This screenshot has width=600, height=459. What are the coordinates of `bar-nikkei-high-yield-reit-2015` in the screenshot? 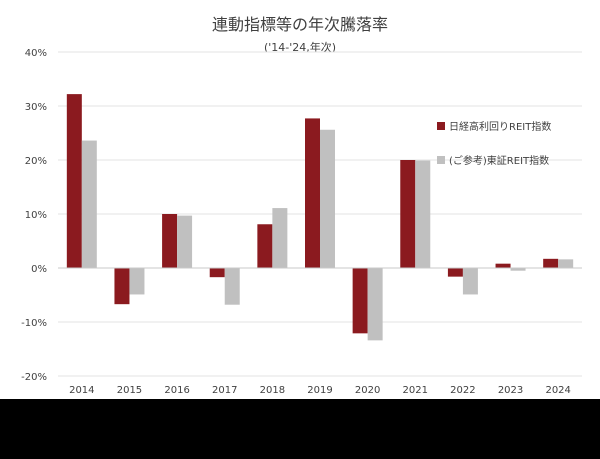 It's located at (122, 286).